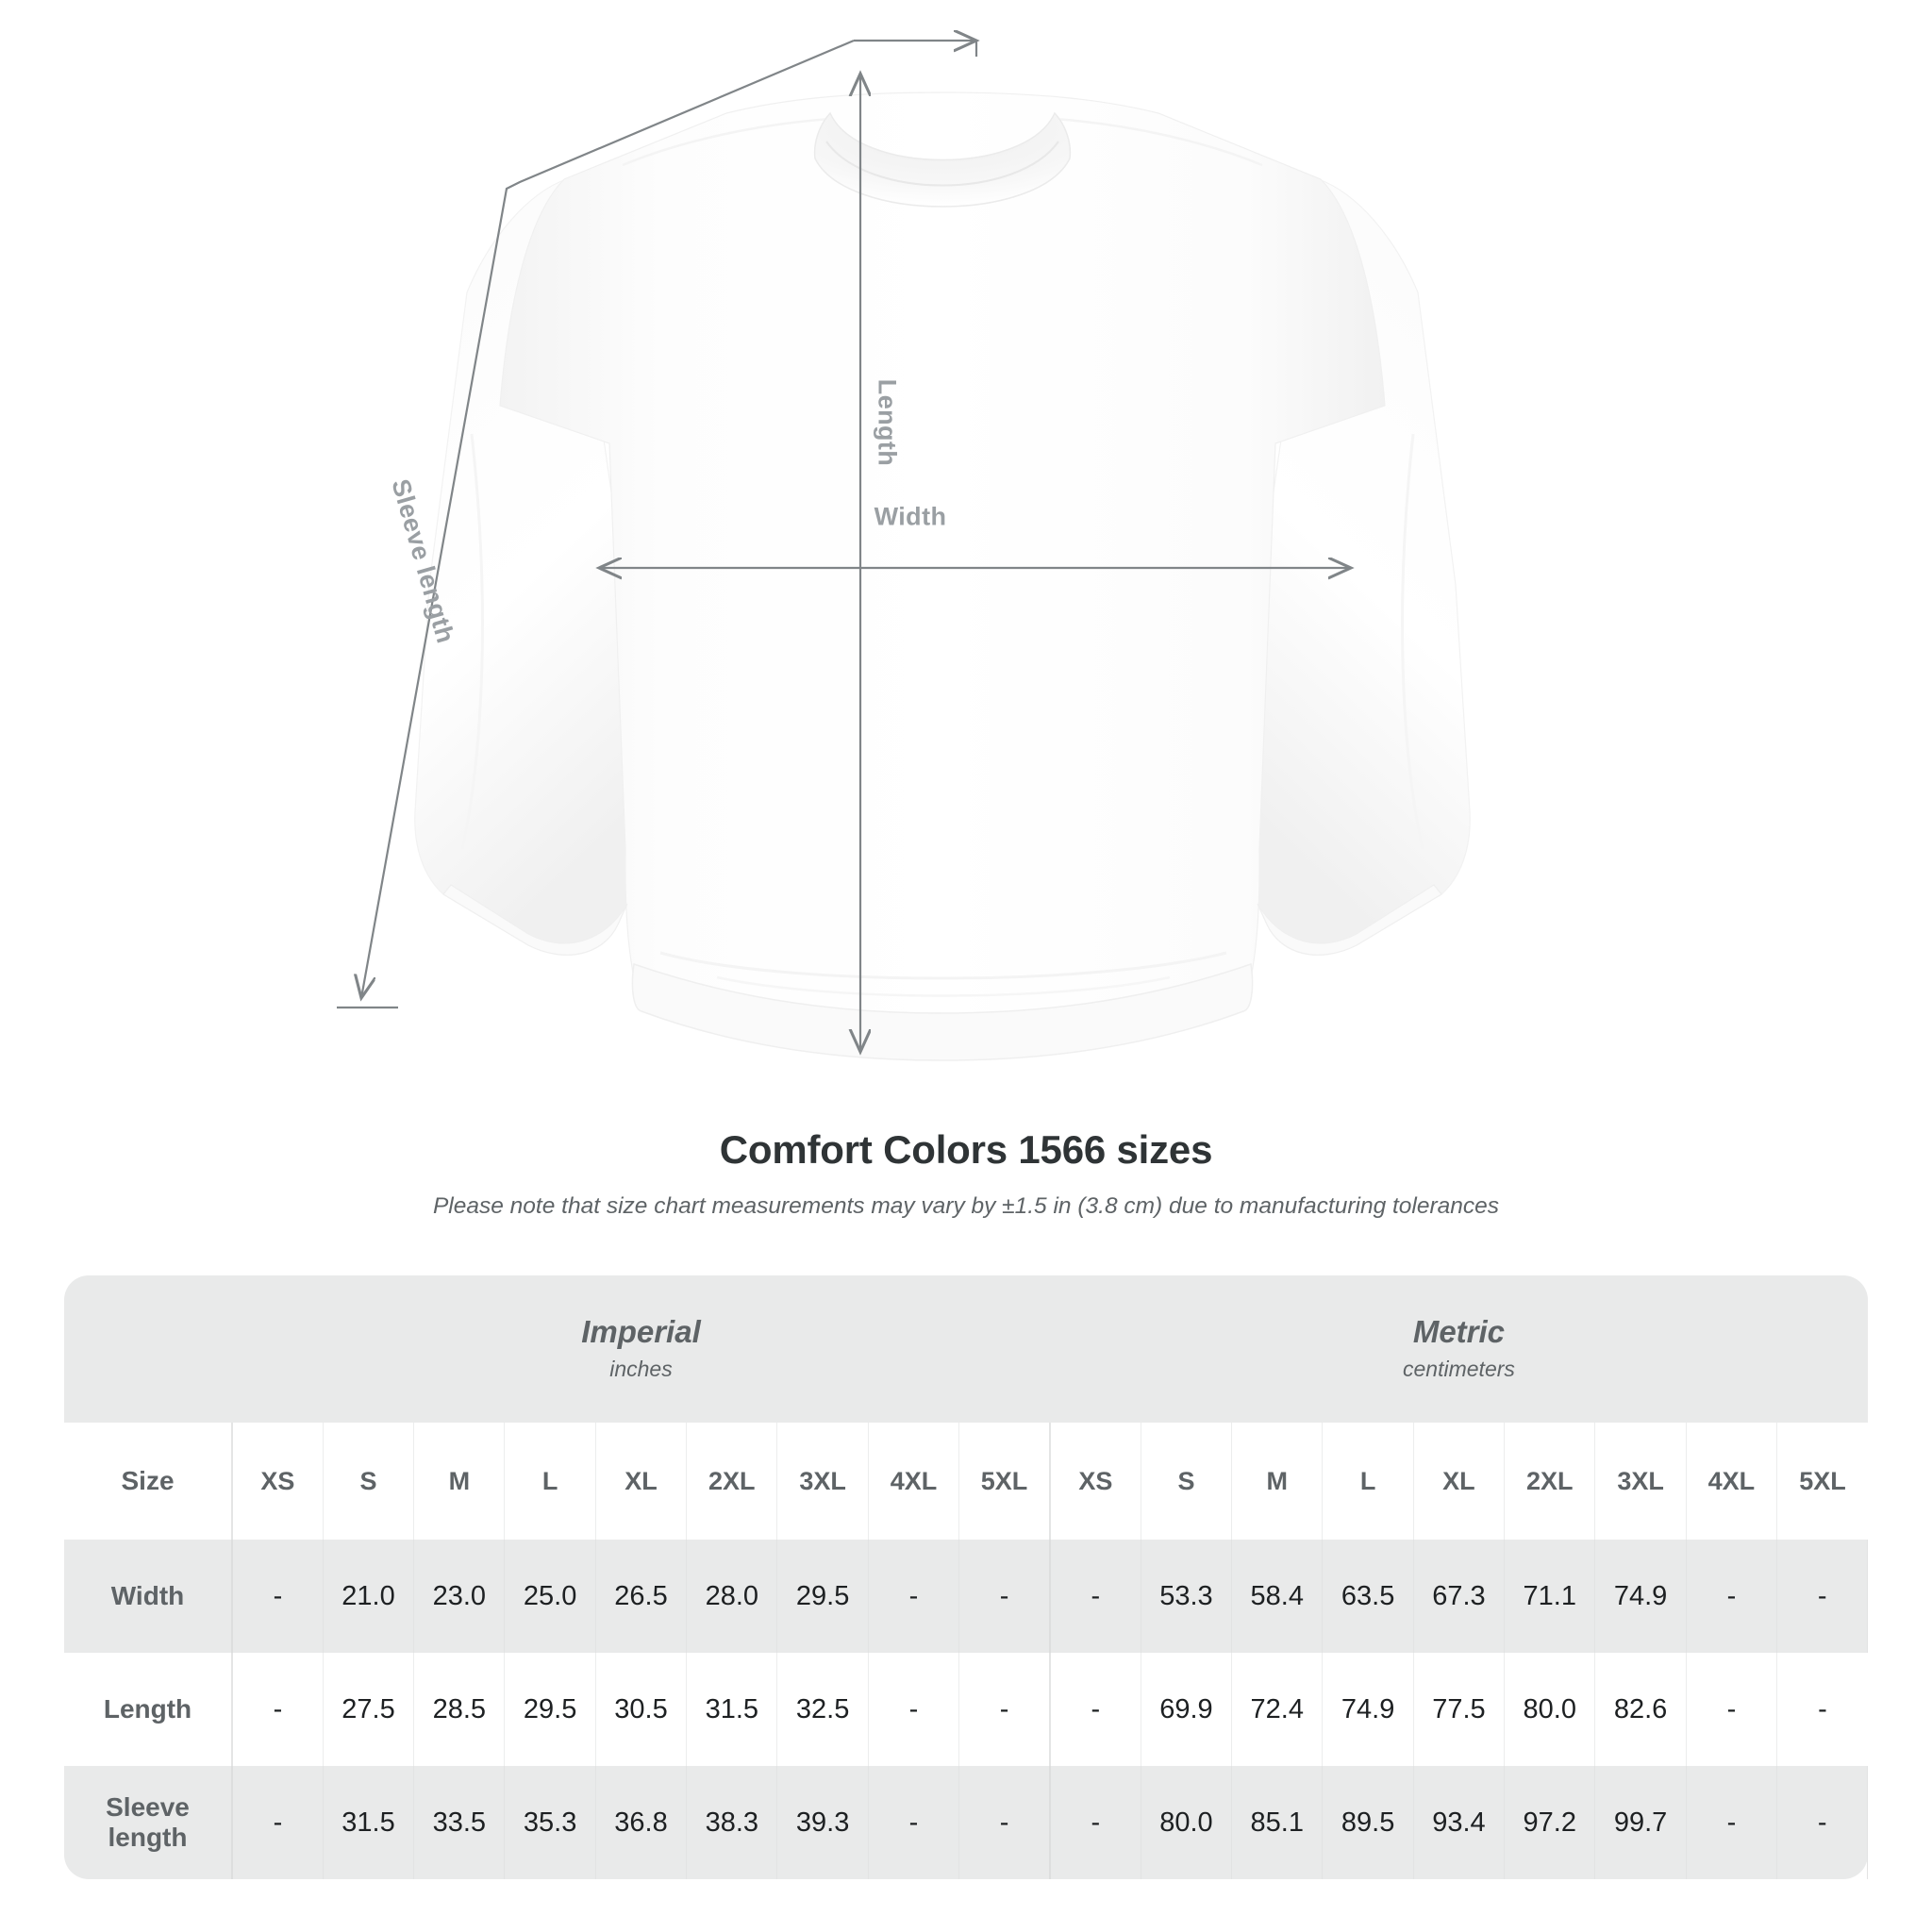 The width and height of the screenshot is (1932, 1932). What do you see at coordinates (369, 1481) in the screenshot?
I see `size-header-imperial-s: S` at bounding box center [369, 1481].